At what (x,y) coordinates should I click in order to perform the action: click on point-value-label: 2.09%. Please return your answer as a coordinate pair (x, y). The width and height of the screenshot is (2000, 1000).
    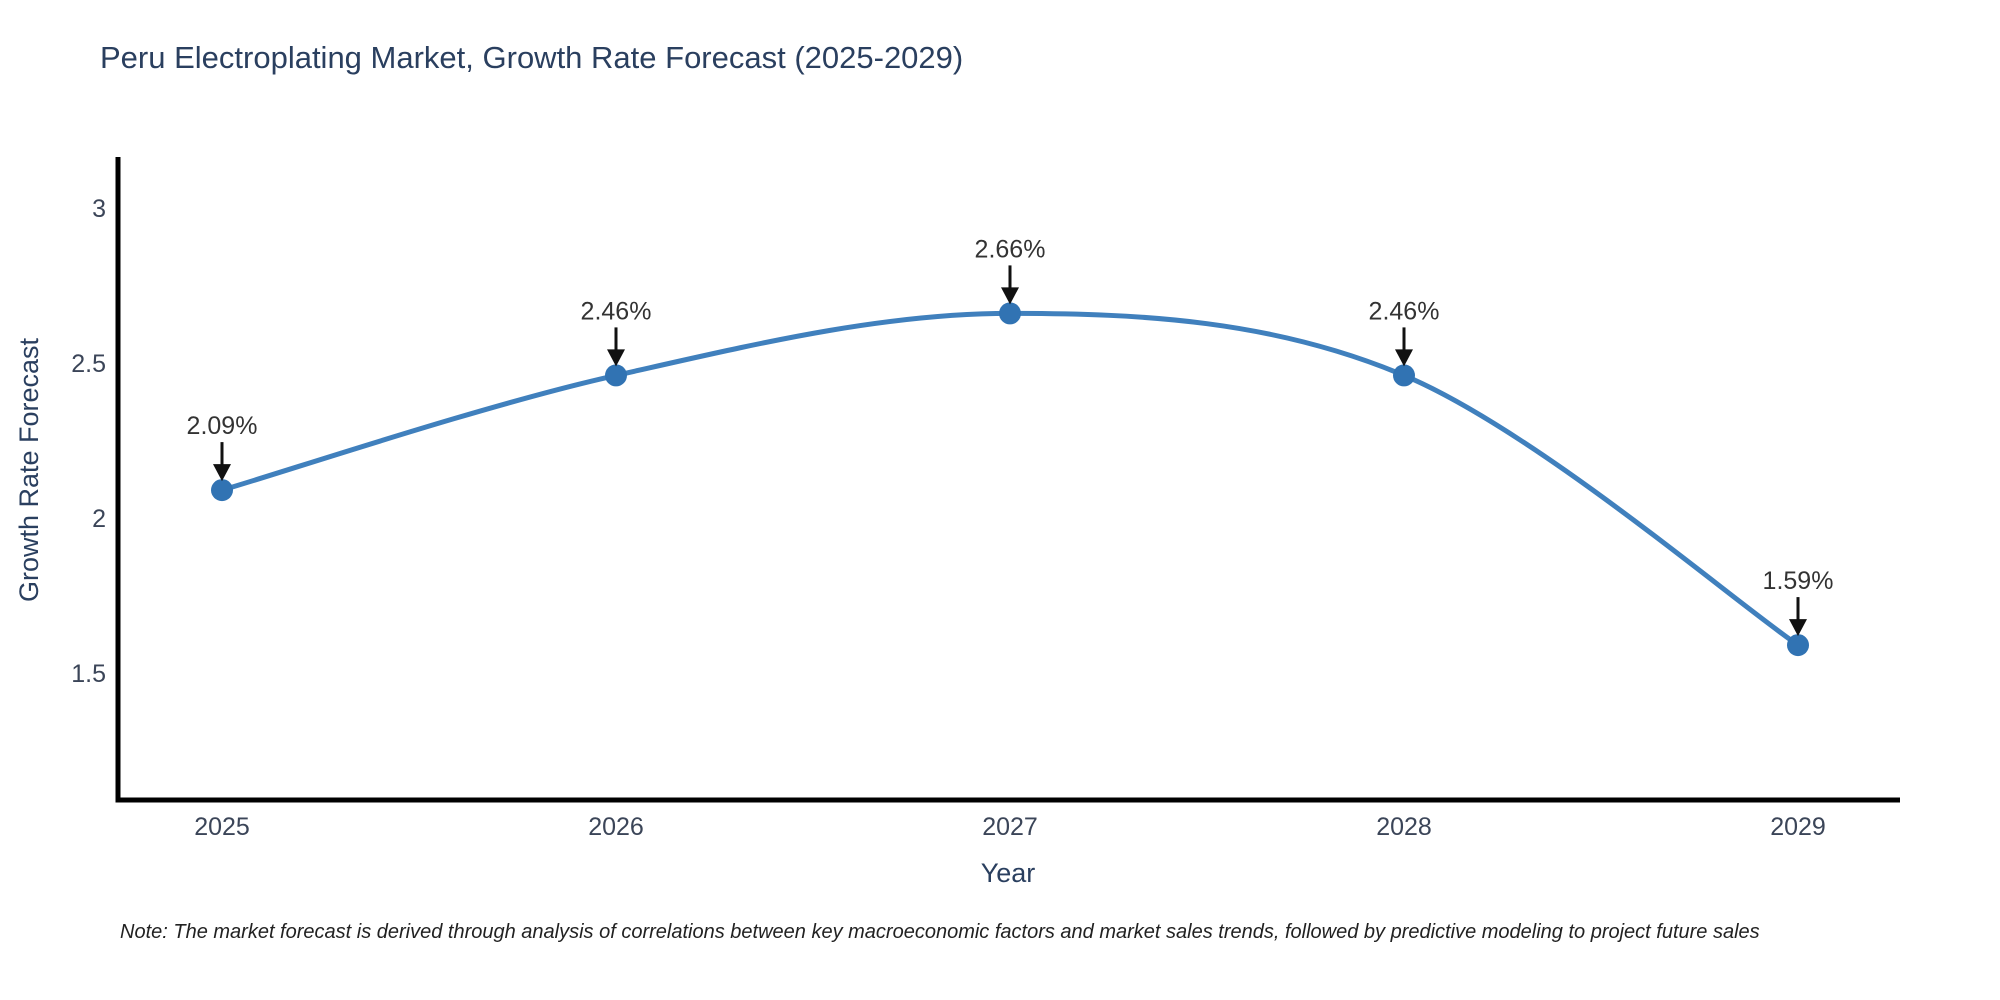
    Looking at the image, I should click on (222, 426).